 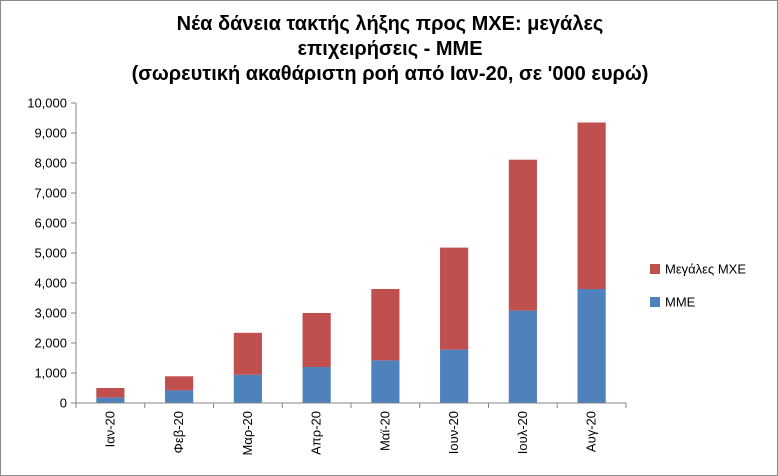 What do you see at coordinates (384, 431) in the screenshot?
I see `x-tick-label: Μαϊ-20` at bounding box center [384, 431].